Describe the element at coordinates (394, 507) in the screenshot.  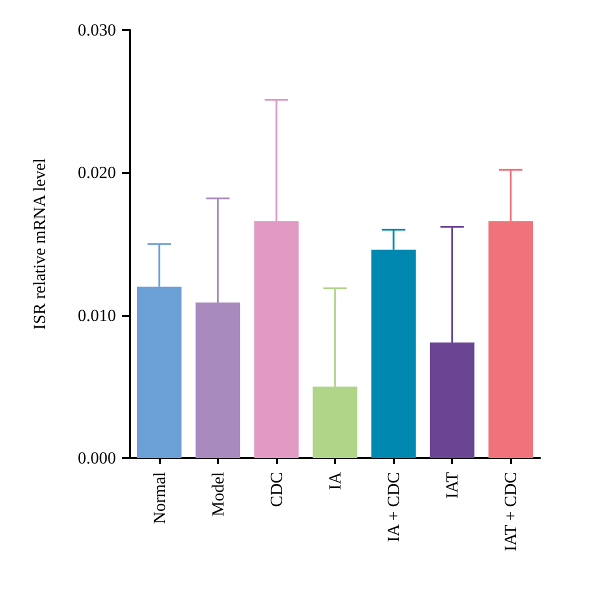
I see `x-tick-label: IA + CDC` at that location.